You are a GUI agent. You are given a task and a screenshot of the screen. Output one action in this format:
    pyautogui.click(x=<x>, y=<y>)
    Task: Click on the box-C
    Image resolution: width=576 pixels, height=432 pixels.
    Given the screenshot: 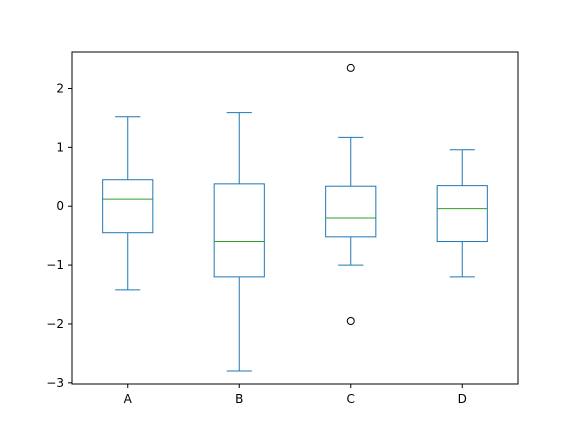 What is the action you would take?
    pyautogui.click(x=351, y=194)
    